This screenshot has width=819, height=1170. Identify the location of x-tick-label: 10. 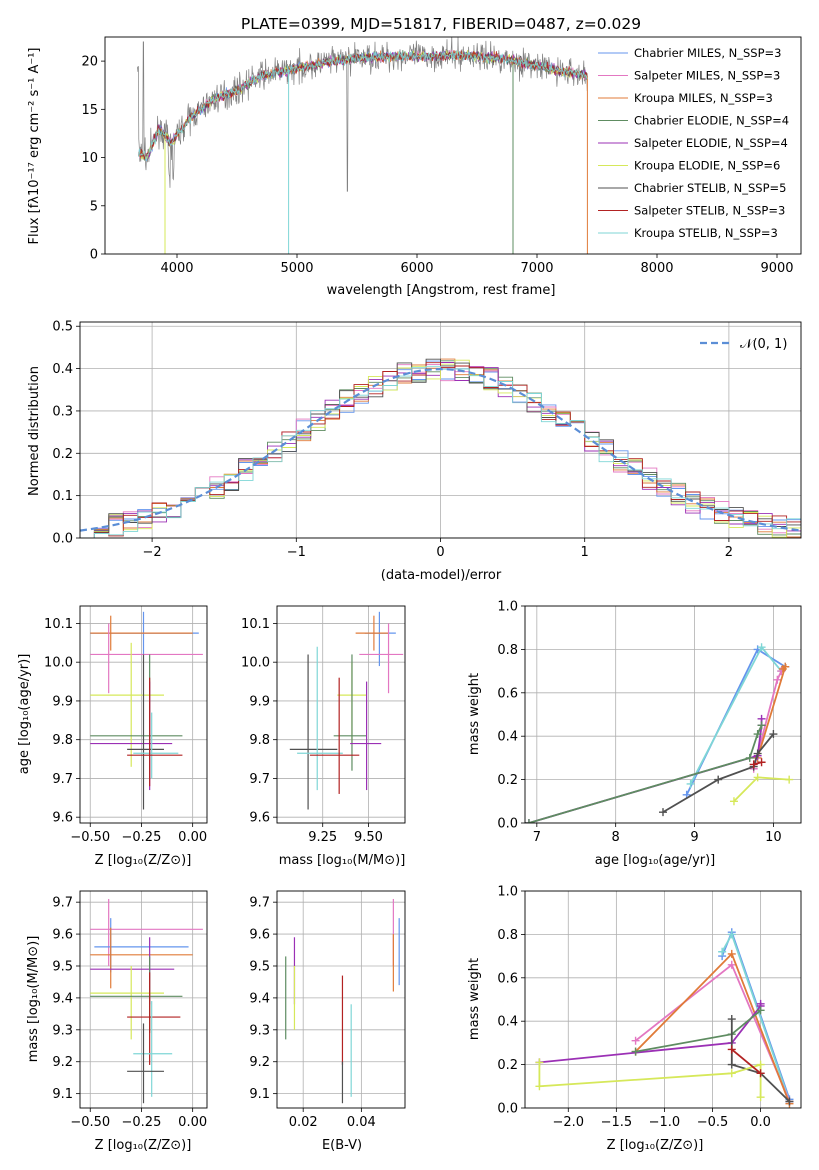
(773, 837).